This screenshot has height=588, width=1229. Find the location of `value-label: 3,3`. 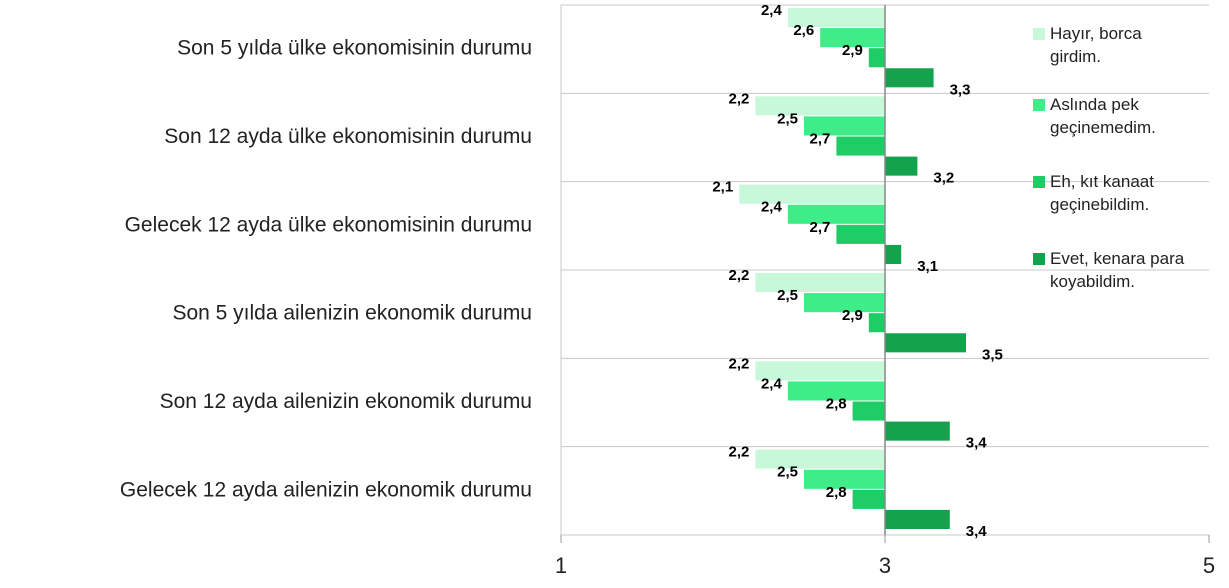

value-label: 3,3 is located at coordinates (960, 89).